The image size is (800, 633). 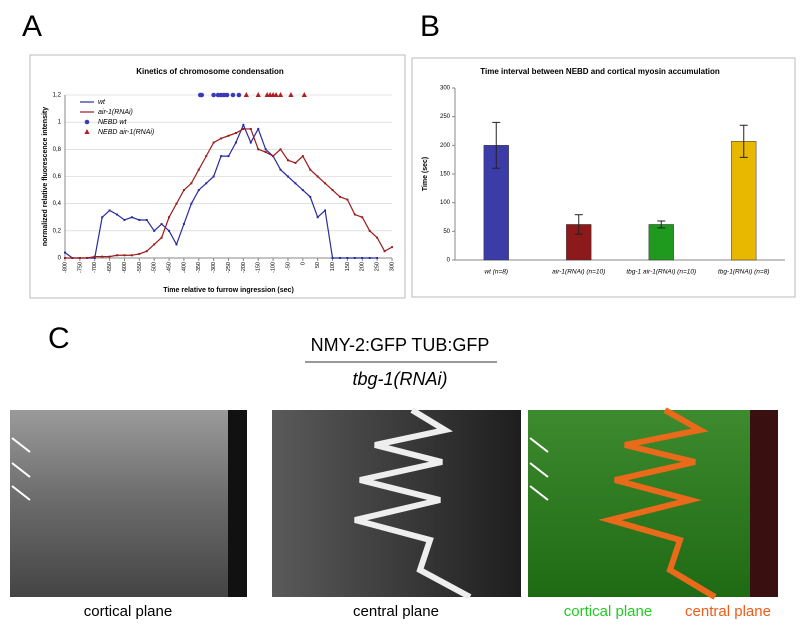 What do you see at coordinates (184, 267) in the screenshot?
I see `x-tick-label: -400` at bounding box center [184, 267].